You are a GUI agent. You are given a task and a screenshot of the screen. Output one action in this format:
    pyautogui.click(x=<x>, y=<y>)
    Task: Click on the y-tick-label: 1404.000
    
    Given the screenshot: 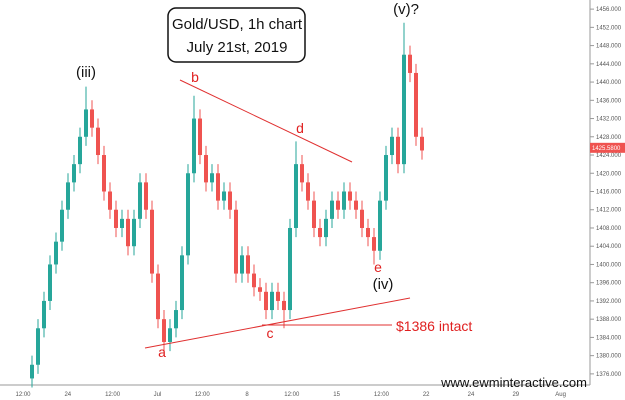 What is the action you would take?
    pyautogui.click(x=609, y=247)
    